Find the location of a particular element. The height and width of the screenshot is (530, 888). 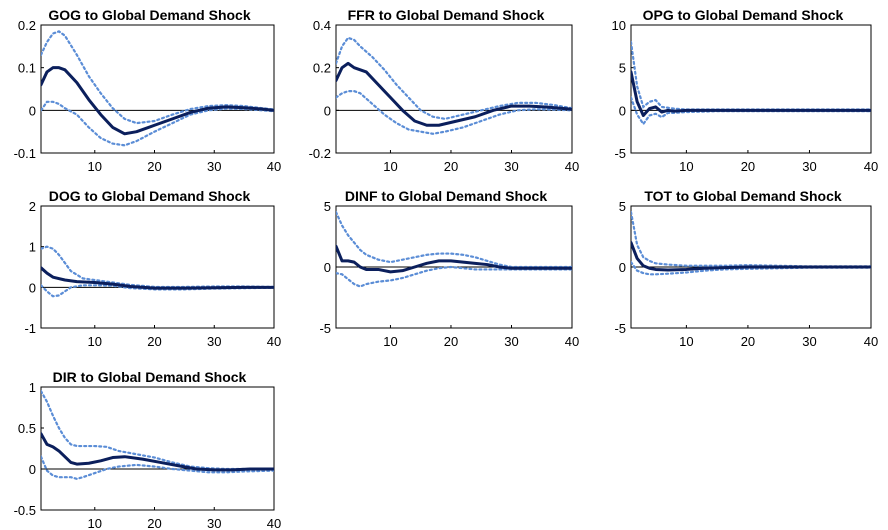

irf-panel-3: OPG to Global Demand Shock 10 20 30 40 -5 0 5 10 is located at coordinates (745, 90).